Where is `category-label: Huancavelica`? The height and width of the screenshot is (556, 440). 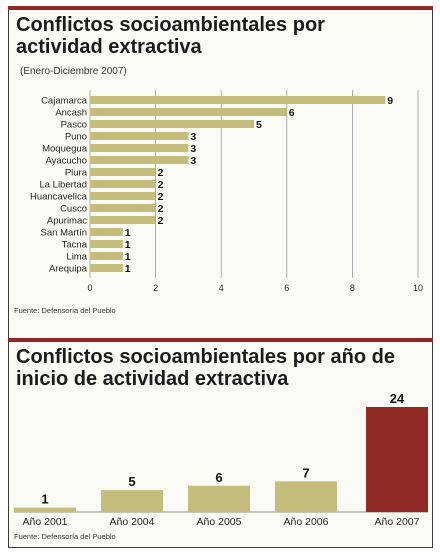 category-label: Huancavelica is located at coordinates (59, 197).